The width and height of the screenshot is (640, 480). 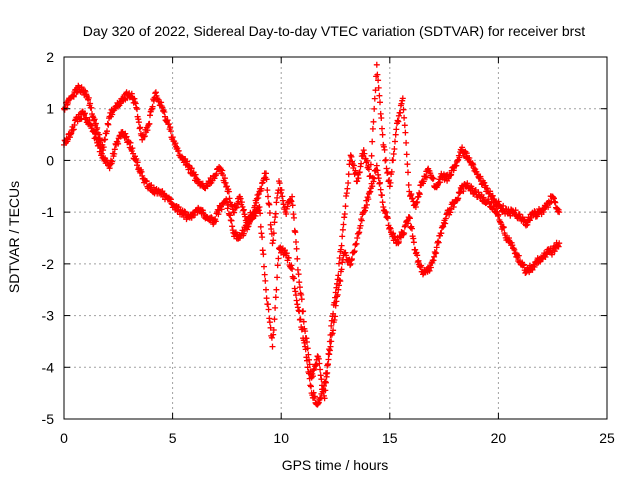 What do you see at coordinates (48, 264) in the screenshot?
I see `y-tick-label: -2` at bounding box center [48, 264].